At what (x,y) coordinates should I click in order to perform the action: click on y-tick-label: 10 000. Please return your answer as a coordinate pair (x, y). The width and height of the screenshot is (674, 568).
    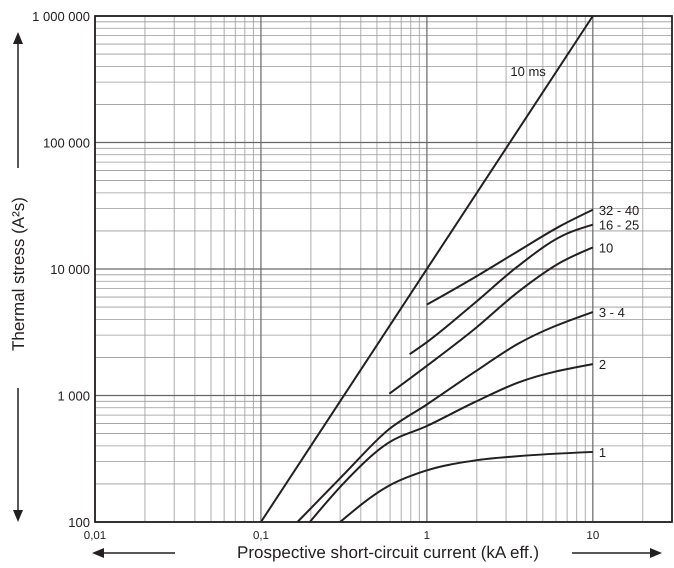
    Looking at the image, I should click on (70, 269).